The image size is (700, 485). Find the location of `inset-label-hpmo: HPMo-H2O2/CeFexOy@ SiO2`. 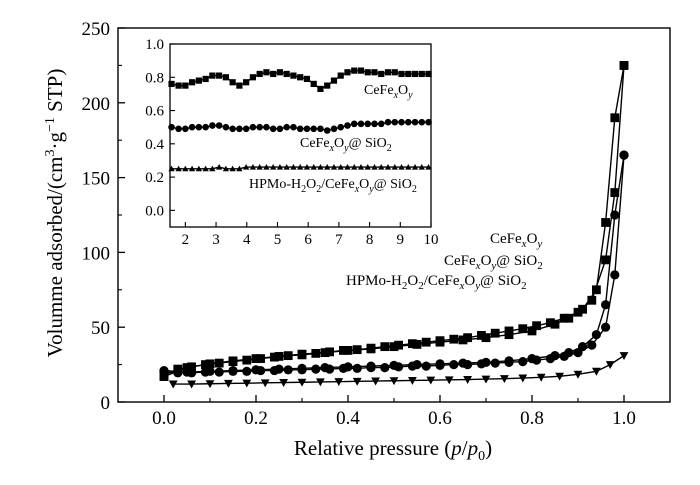

inset-label-hpmo: HPMo-H2O2/CeFexOy@ SiO2 is located at coordinates (333, 186).